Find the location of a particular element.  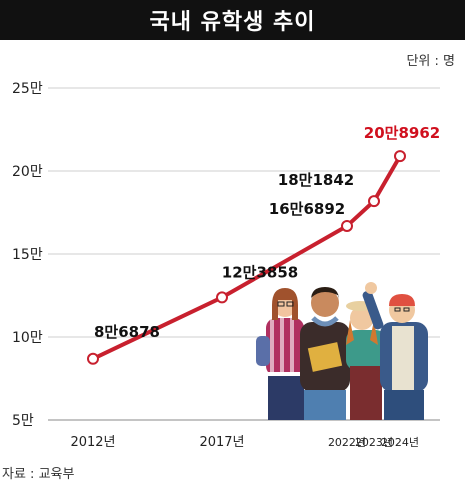

title-bar: 국내 유학생 추이 is located at coordinates (232, 20).